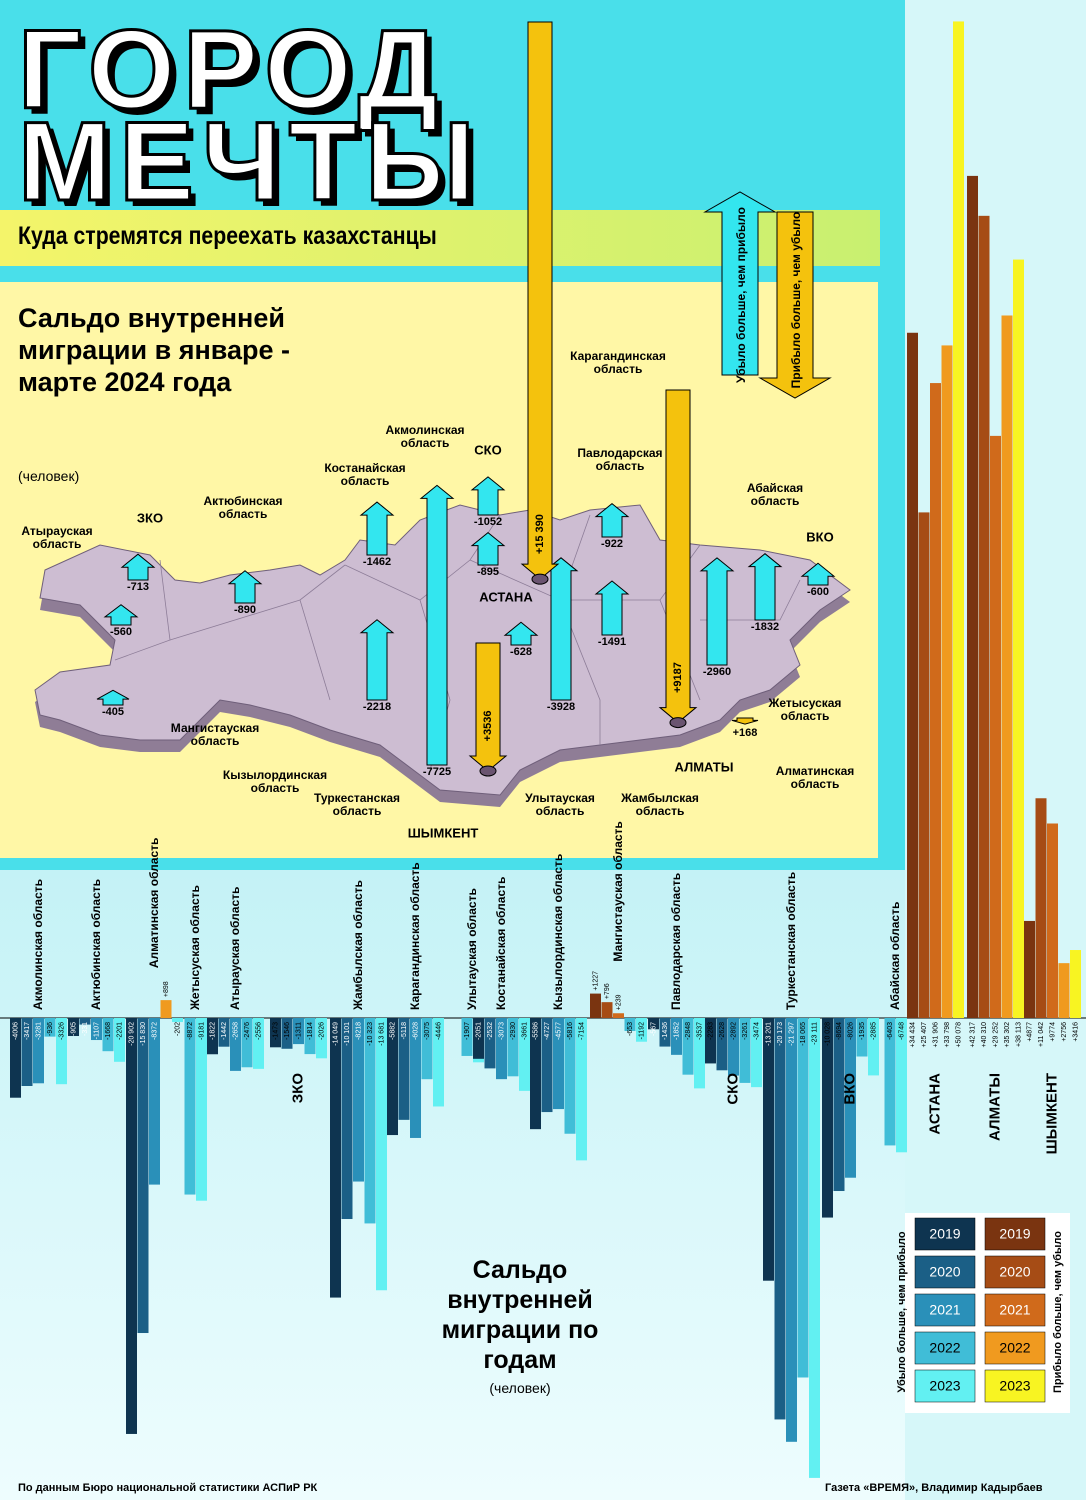 This screenshot has height=1500, width=1086. I want to click on bar-label: +38 113, so click(1019, 1034).